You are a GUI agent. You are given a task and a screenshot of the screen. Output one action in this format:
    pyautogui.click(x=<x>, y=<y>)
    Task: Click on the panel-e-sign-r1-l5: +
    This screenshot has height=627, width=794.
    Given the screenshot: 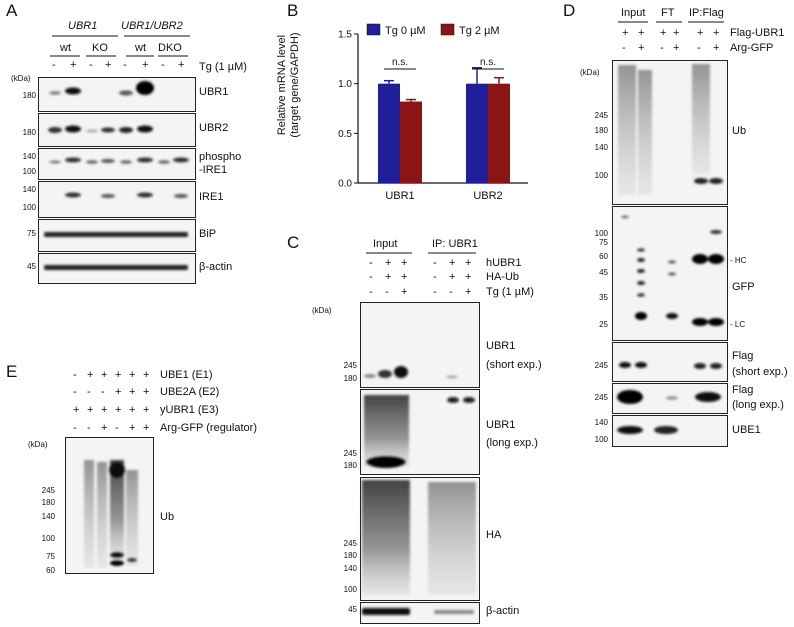 What is the action you would take?
    pyautogui.click(x=146, y=392)
    